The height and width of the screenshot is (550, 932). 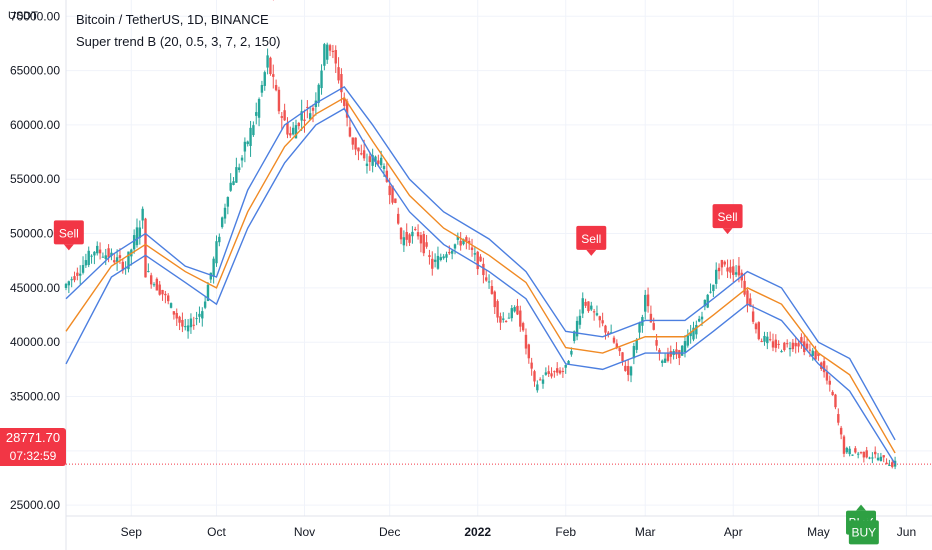 I want to click on x-tick-label: Nov, so click(x=304, y=532).